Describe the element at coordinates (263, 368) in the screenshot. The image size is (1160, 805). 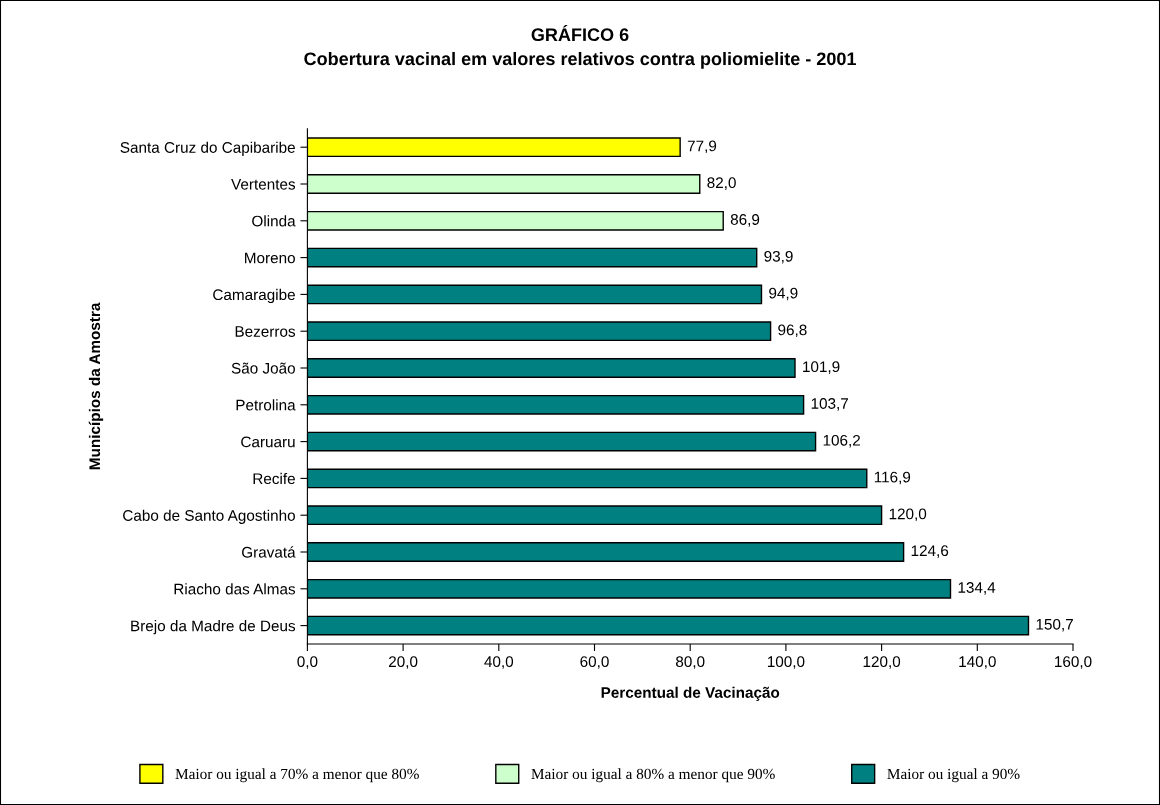
I see `y-tick-label: São João` at that location.